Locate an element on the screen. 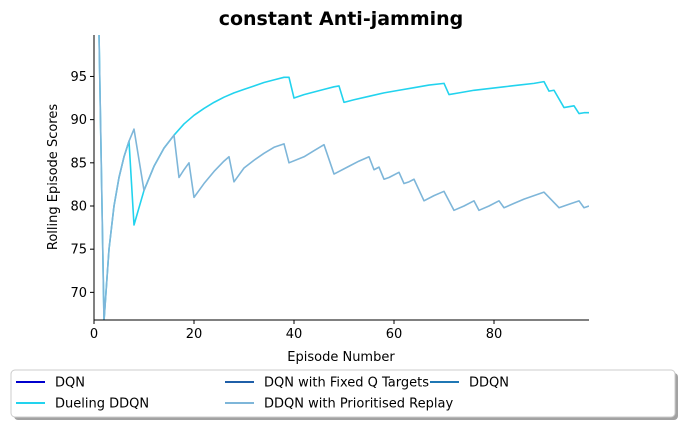 This screenshot has width=682, height=426. y-tick-label: 95 is located at coordinates (78, 77).